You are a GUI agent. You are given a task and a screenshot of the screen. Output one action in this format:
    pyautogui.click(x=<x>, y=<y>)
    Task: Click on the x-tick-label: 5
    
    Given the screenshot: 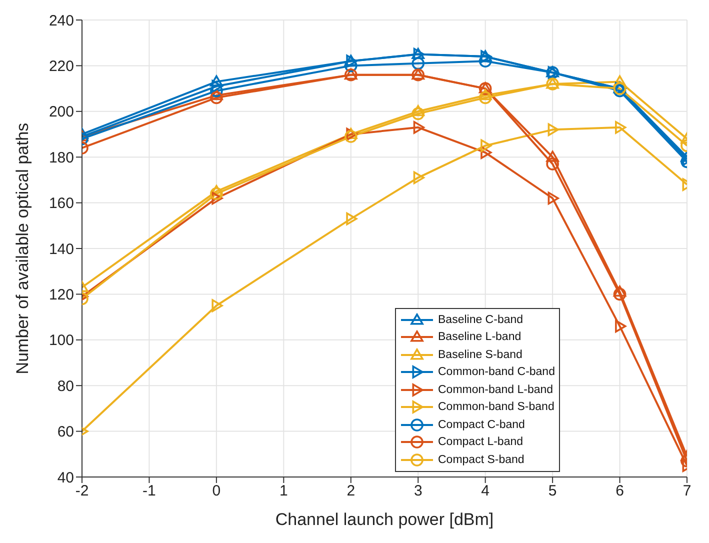 What is the action you would take?
    pyautogui.click(x=552, y=491)
    